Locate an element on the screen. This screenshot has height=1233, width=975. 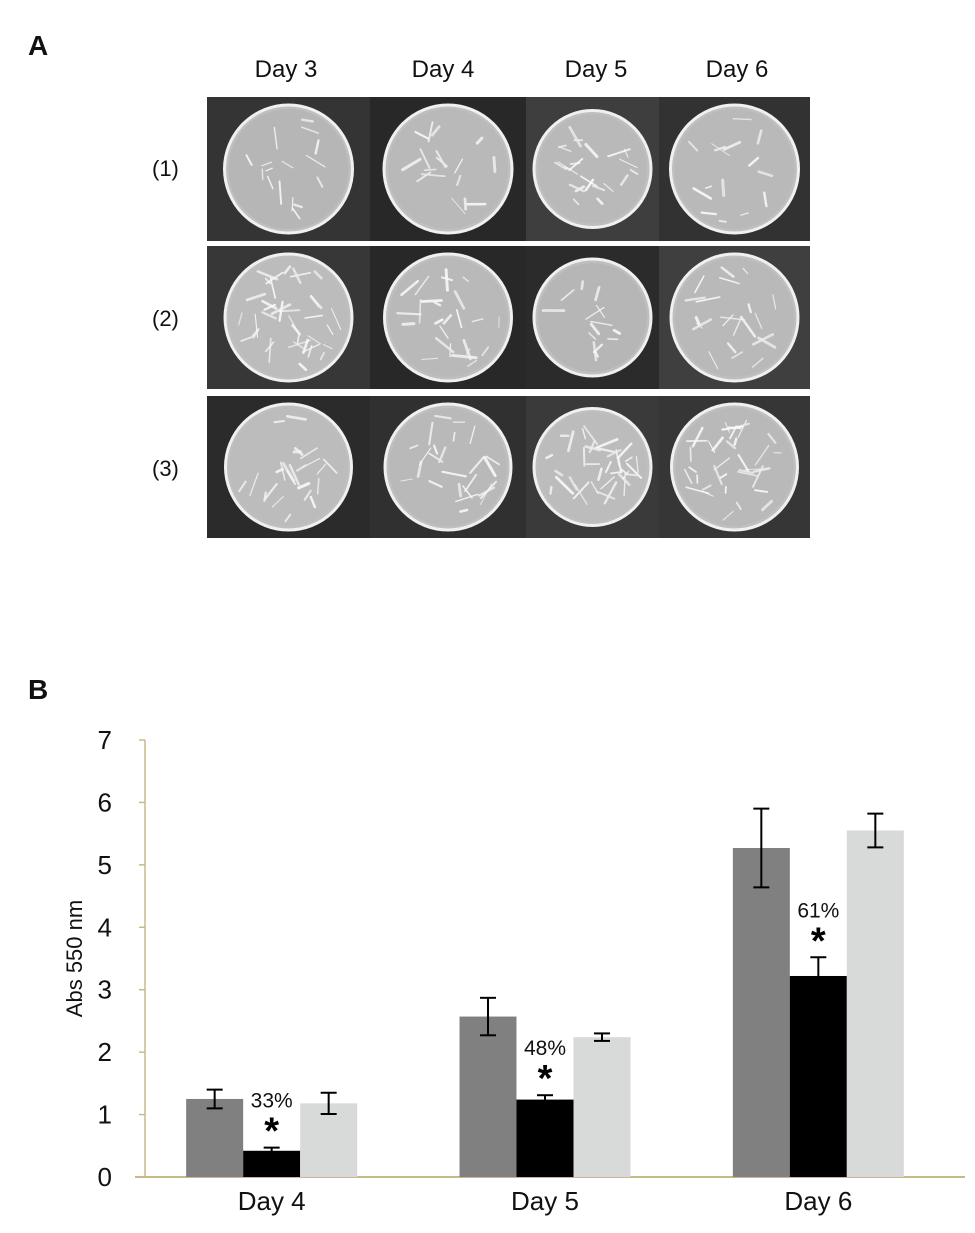
x-tick-label: Day 4 is located at coordinates (272, 1201).